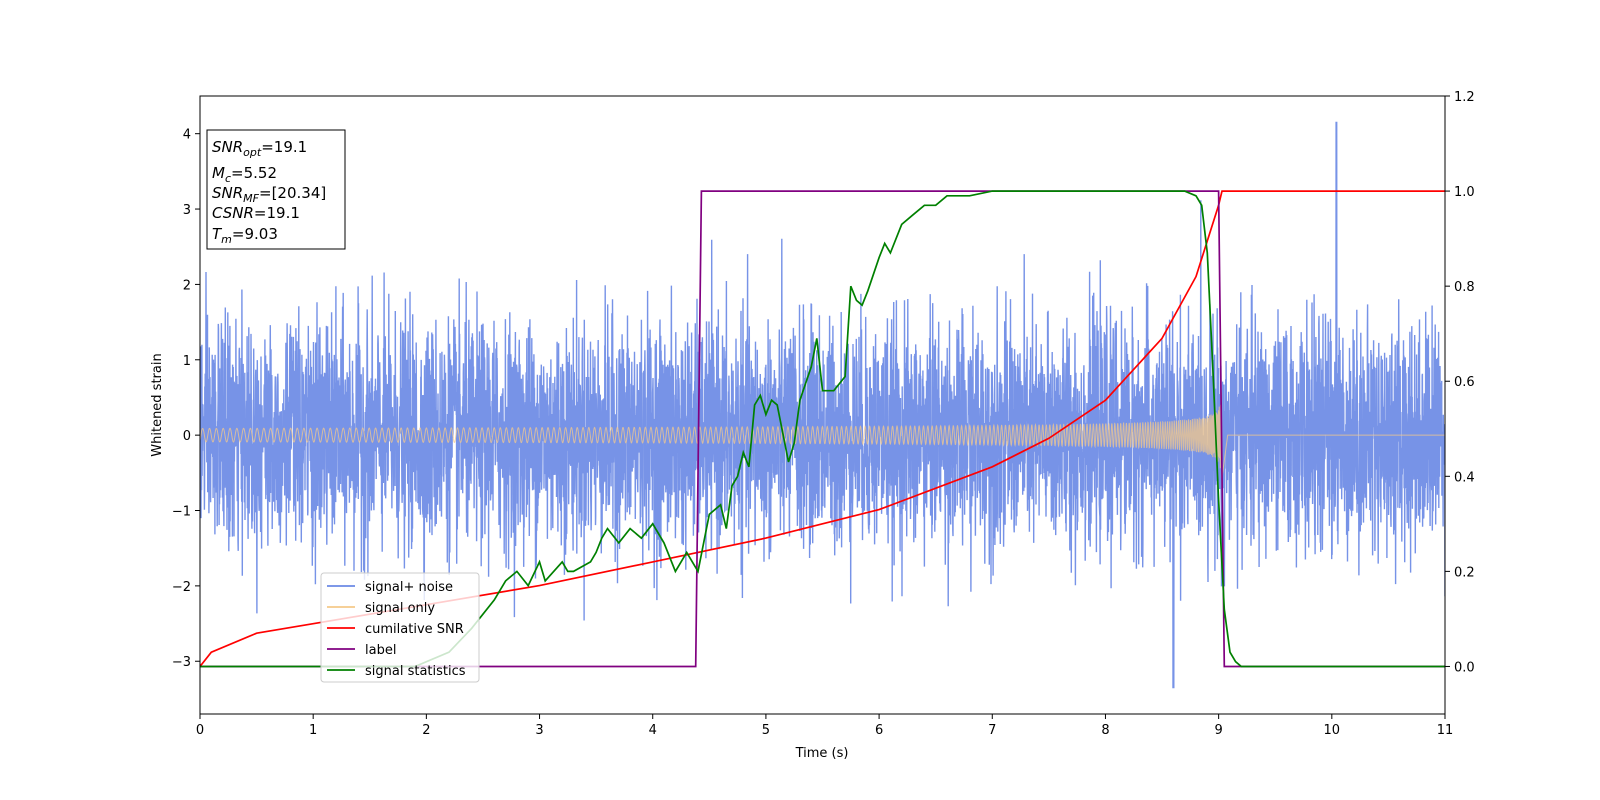 The height and width of the screenshot is (800, 1600). What do you see at coordinates (187, 210) in the screenshot?
I see `y-left-tick-label: 3` at bounding box center [187, 210].